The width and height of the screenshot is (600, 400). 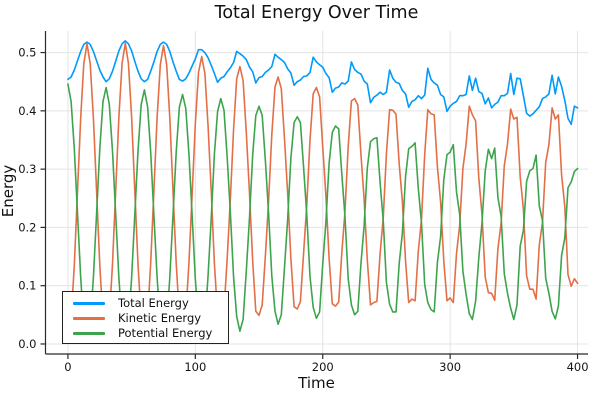 What do you see at coordinates (67, 367) in the screenshot?
I see `svg-text: 0` at bounding box center [67, 367].